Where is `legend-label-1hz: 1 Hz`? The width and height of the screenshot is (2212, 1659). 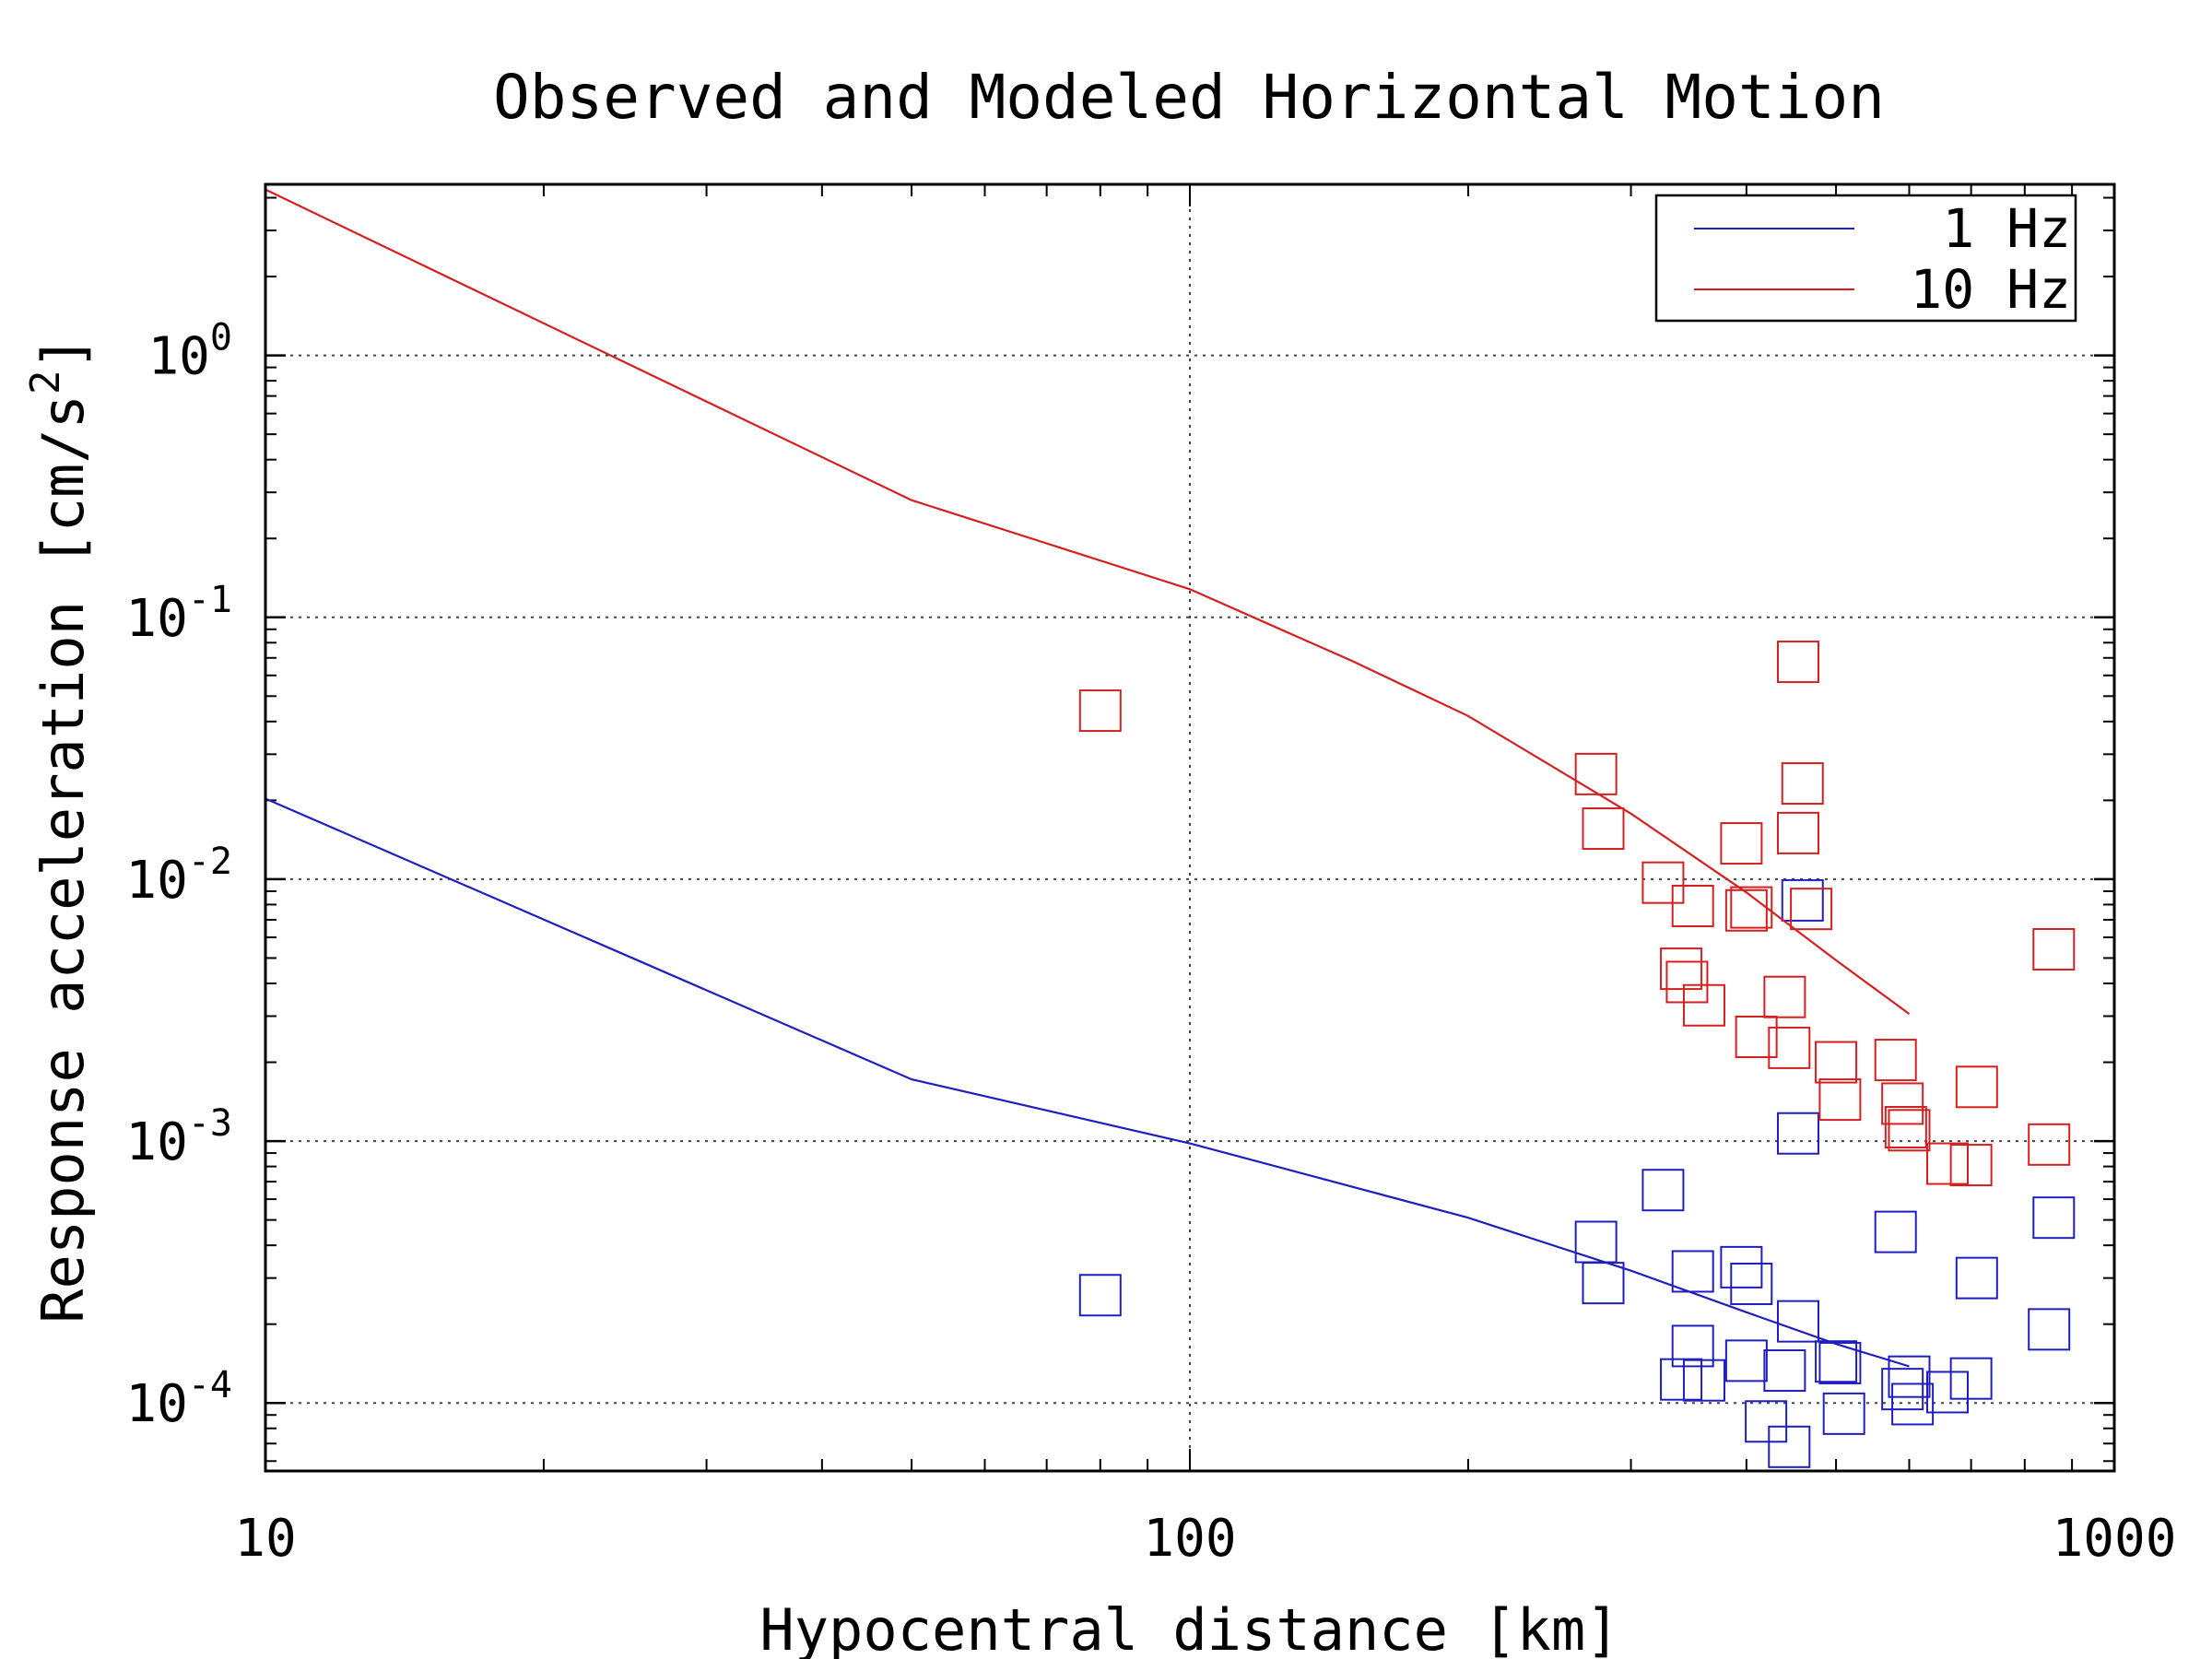 legend-label-1hz: 1 Hz is located at coordinates (2006, 228).